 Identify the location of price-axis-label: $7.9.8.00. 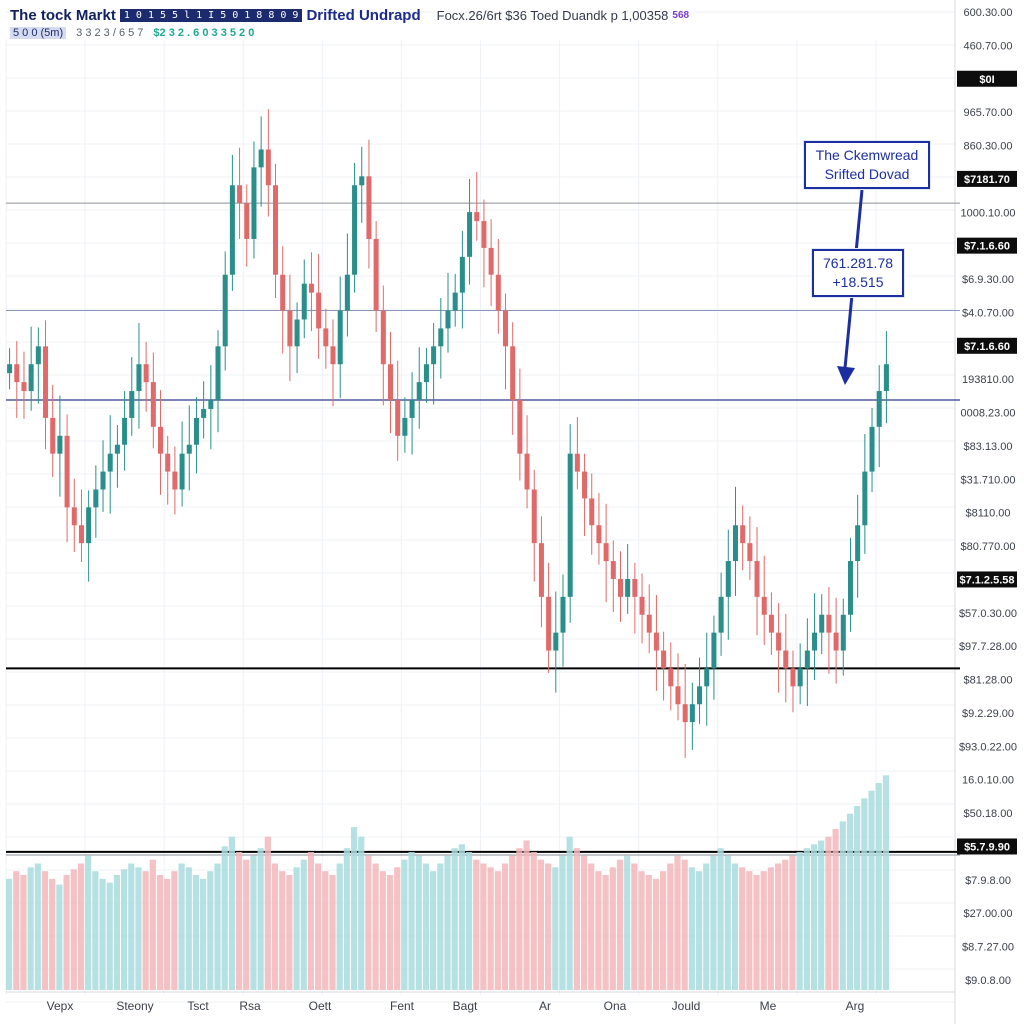
(988, 881).